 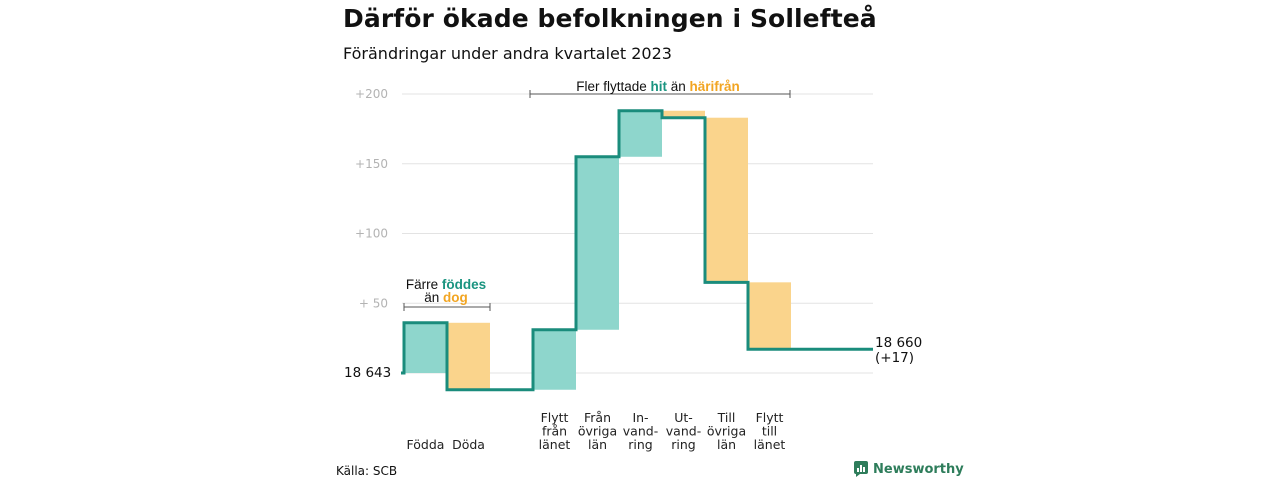 What do you see at coordinates (367, 373) in the screenshot?
I see `start-value-label: 18 643` at bounding box center [367, 373].